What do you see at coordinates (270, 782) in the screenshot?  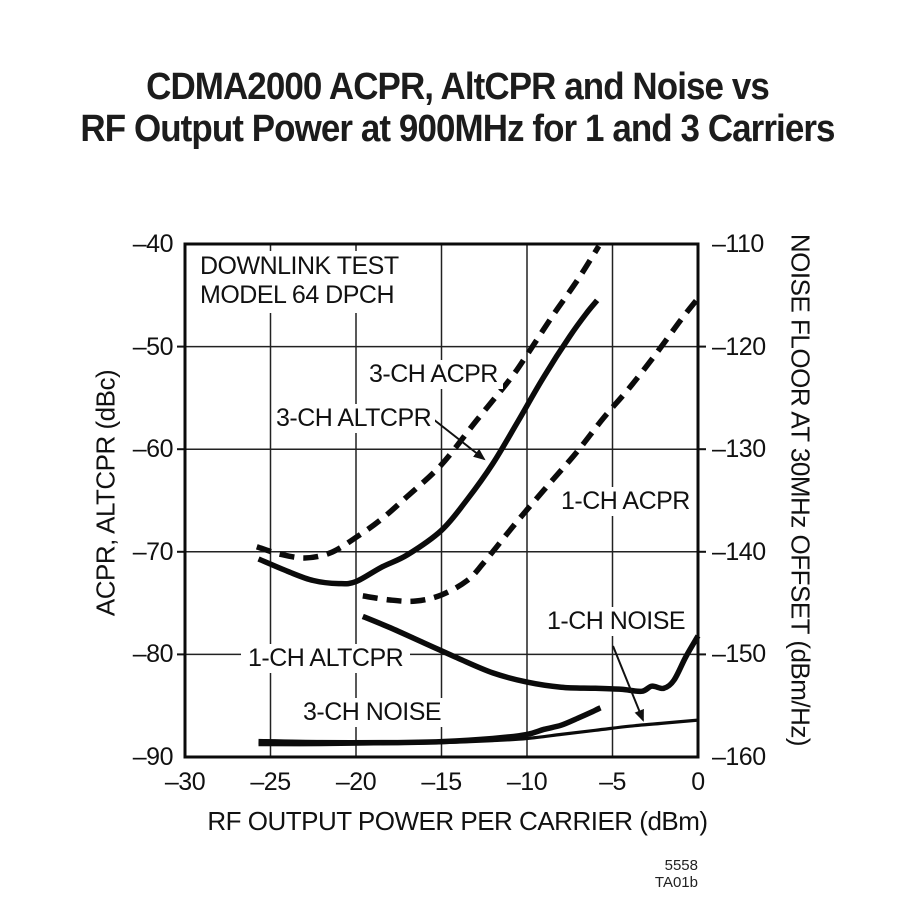 I see `x-tick-label: –25` at bounding box center [270, 782].